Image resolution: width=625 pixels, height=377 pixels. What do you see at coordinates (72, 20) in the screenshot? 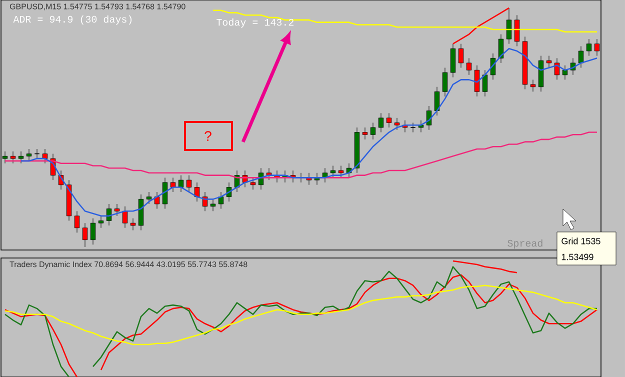
I see `annotation: ADR = 94.9 (30 days)` at bounding box center [72, 20].